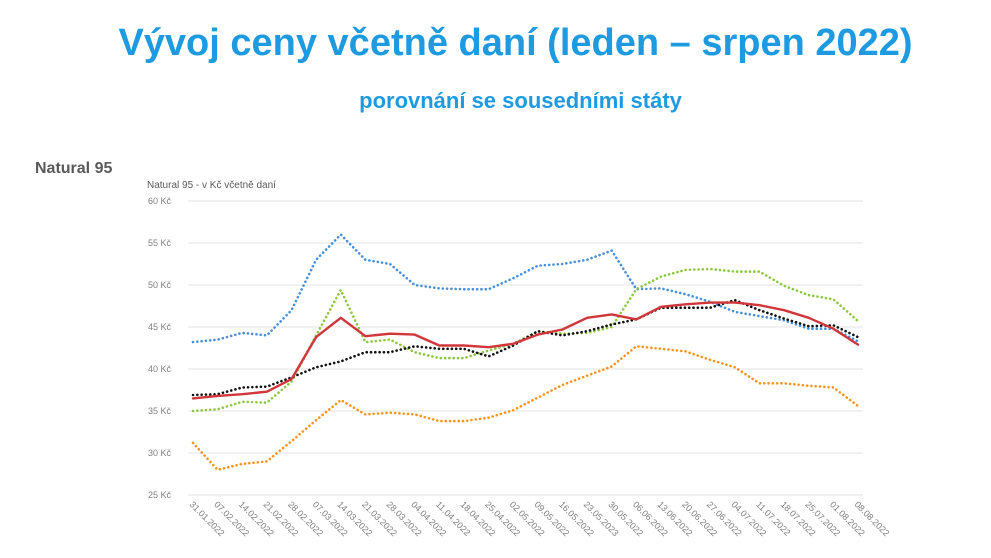 The height and width of the screenshot is (558, 991). Describe the element at coordinates (160, 243) in the screenshot. I see `y-tick-label: 55 Kč` at that location.